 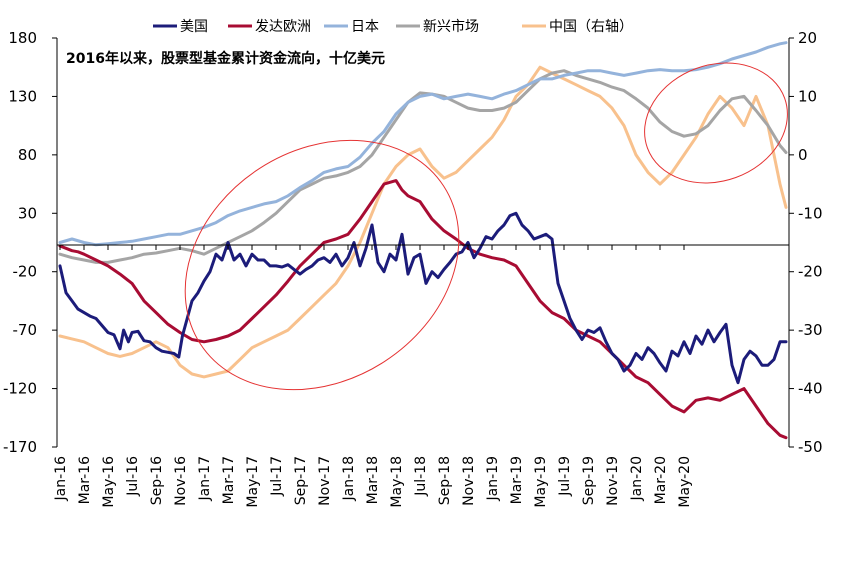 I want to click on x-tick-label: May-18, so click(x=397, y=482).